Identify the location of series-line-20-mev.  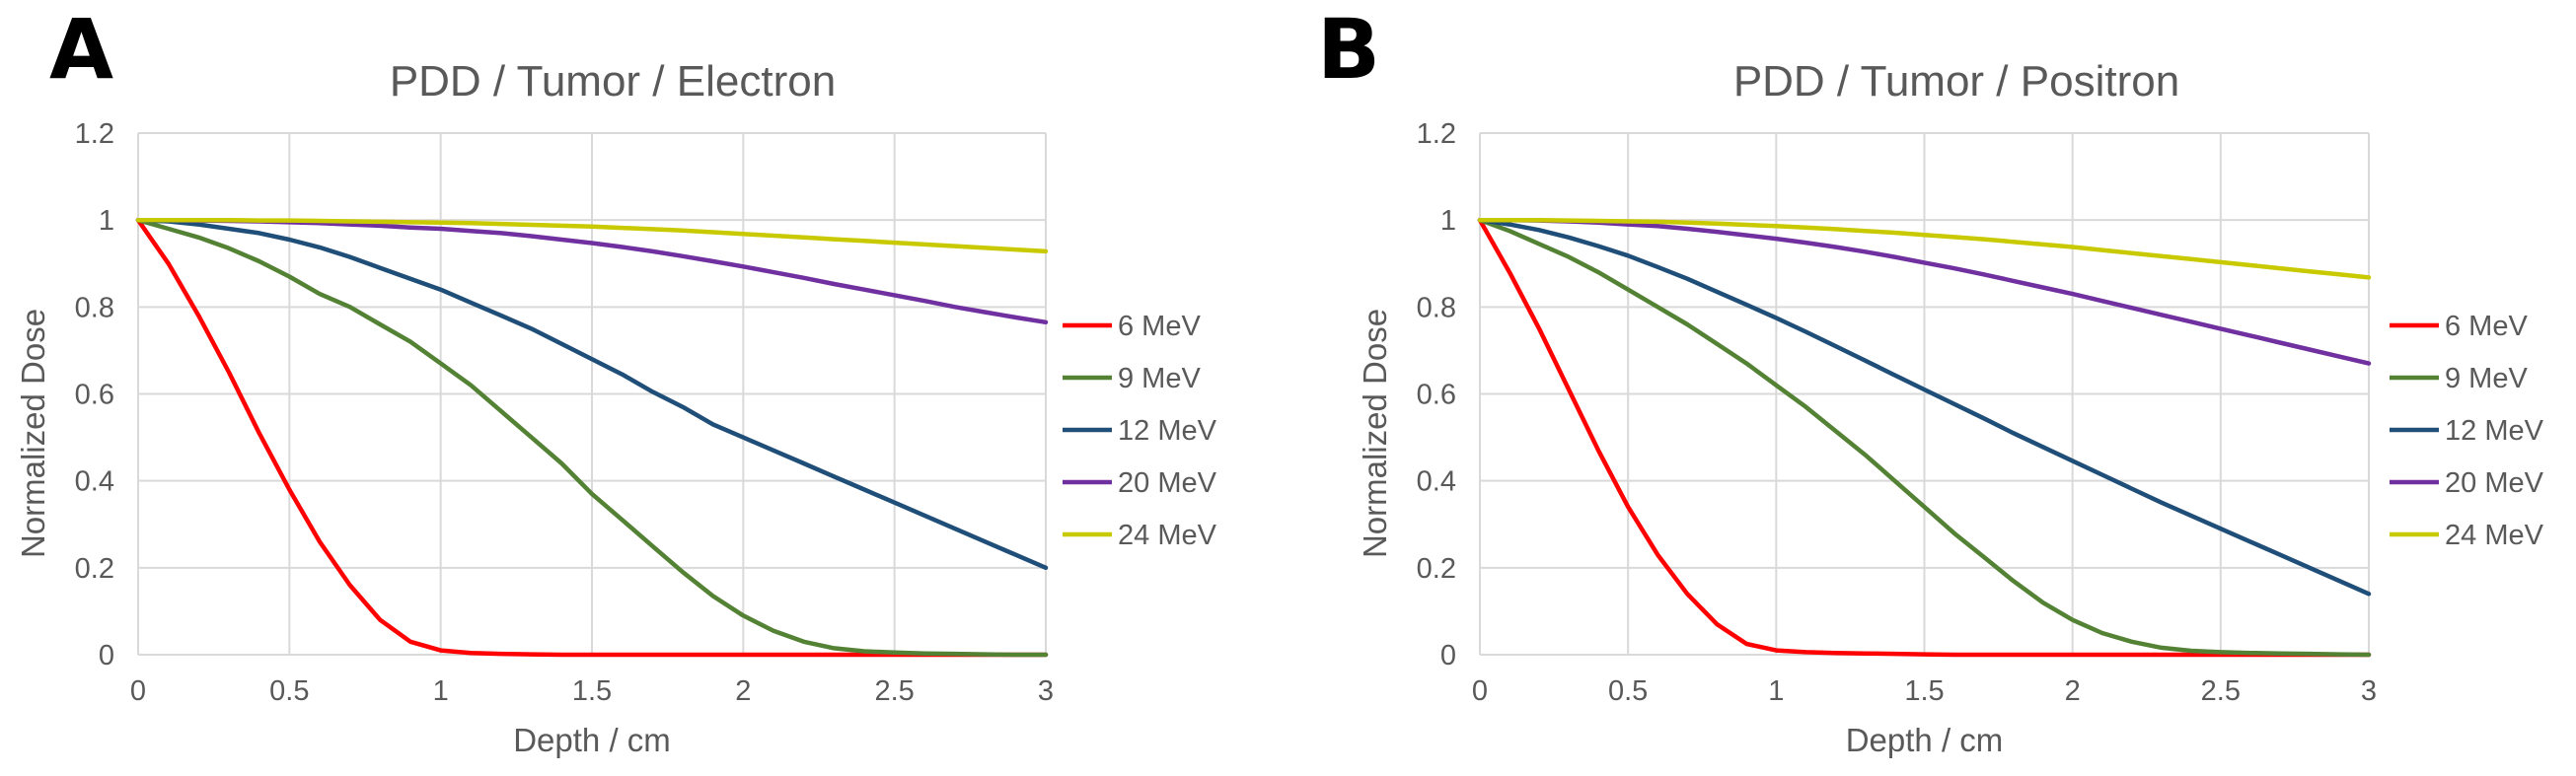
(1924, 291).